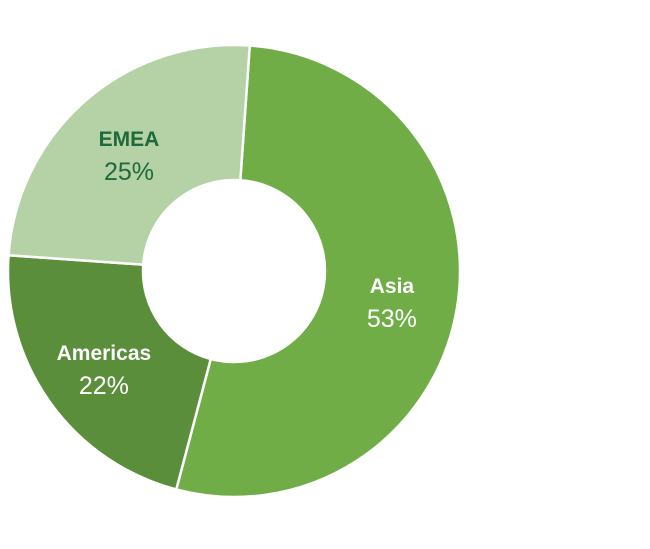  I want to click on donut-slice-americas, so click(109, 372).